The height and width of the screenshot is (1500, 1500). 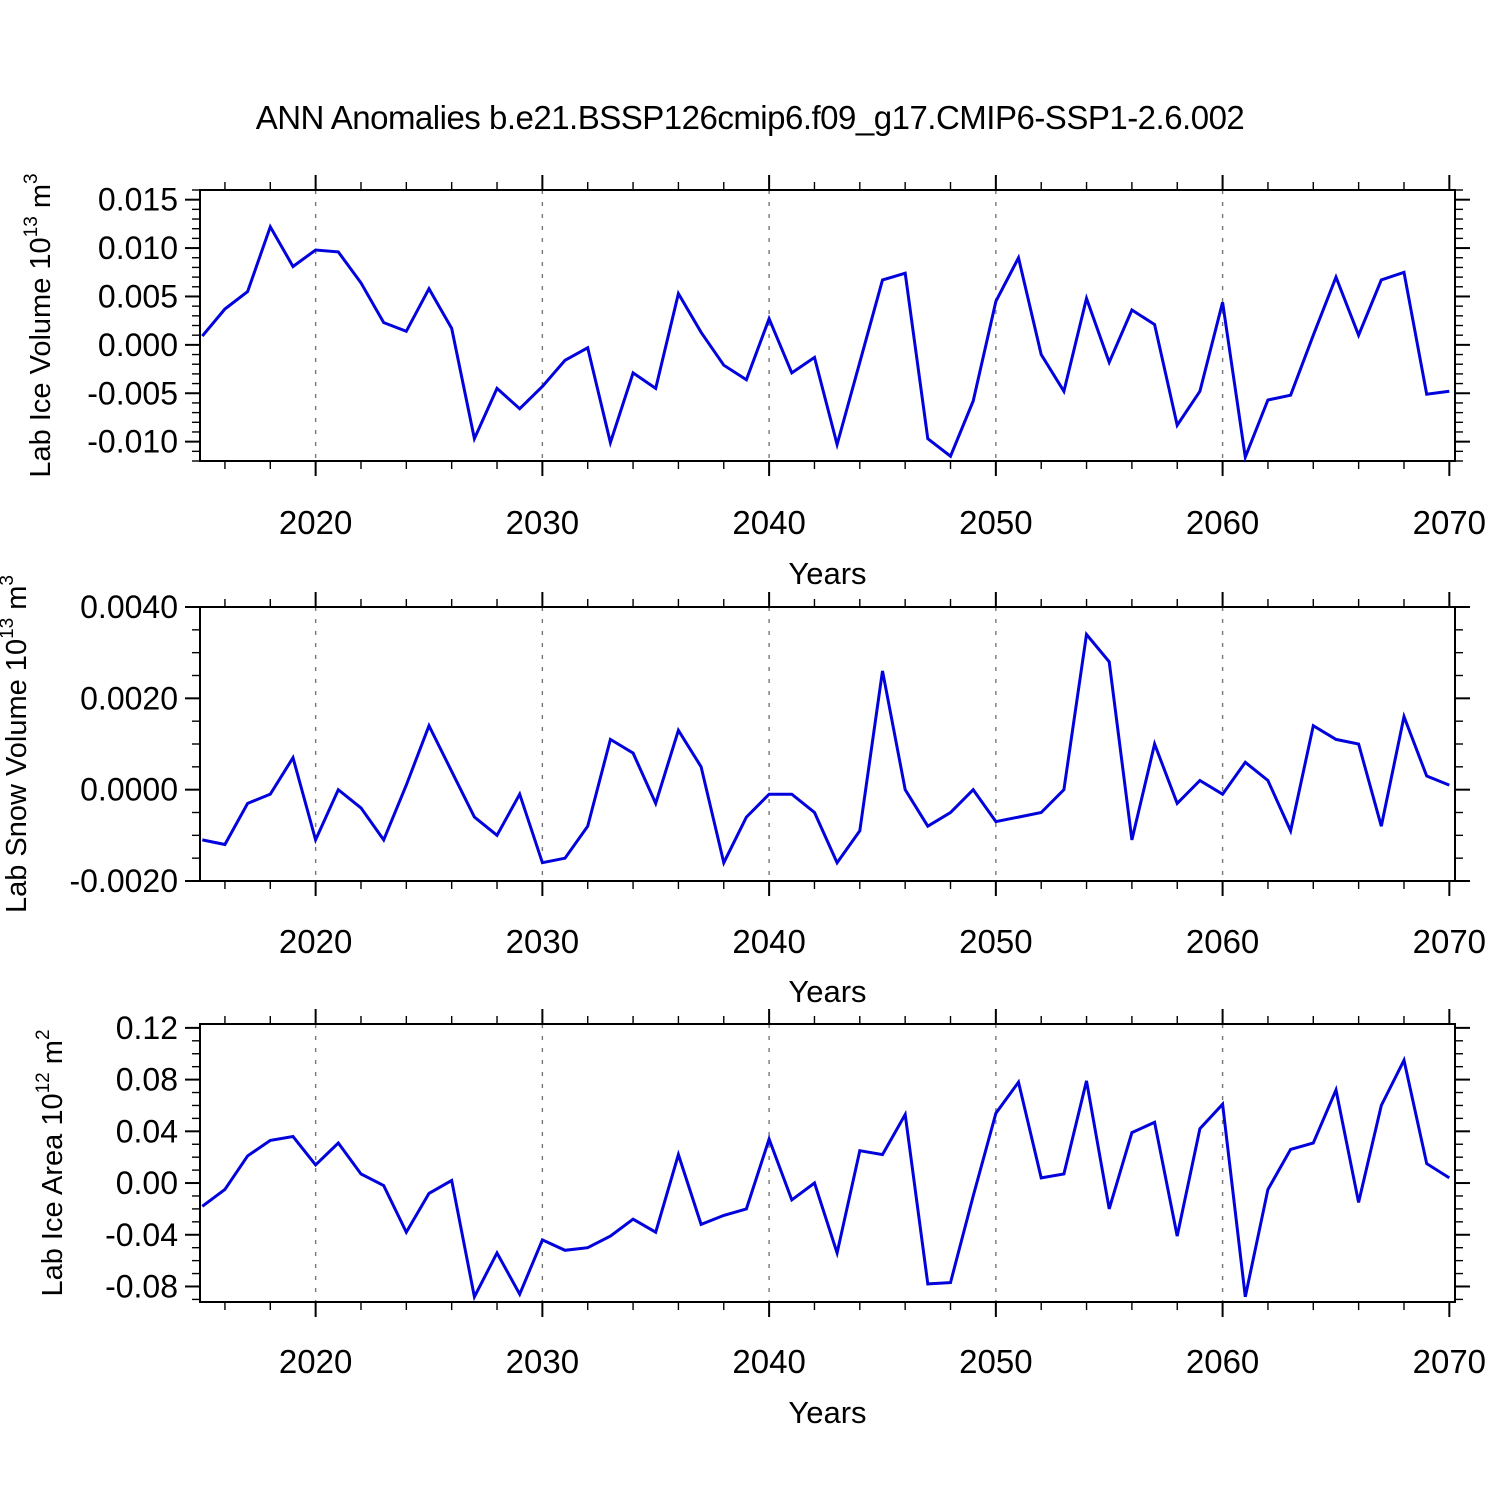 What do you see at coordinates (123, 881) in the screenshot?
I see `svg-text: -0.0020` at bounding box center [123, 881].